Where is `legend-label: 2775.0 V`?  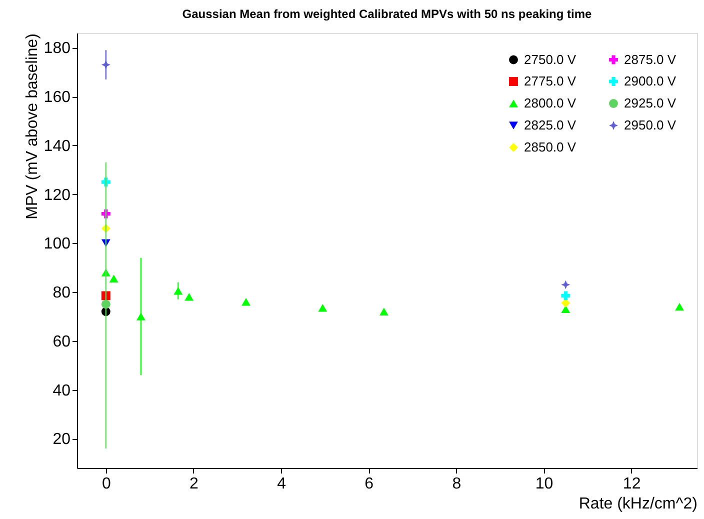
legend-label: 2775.0 V is located at coordinates (550, 81).